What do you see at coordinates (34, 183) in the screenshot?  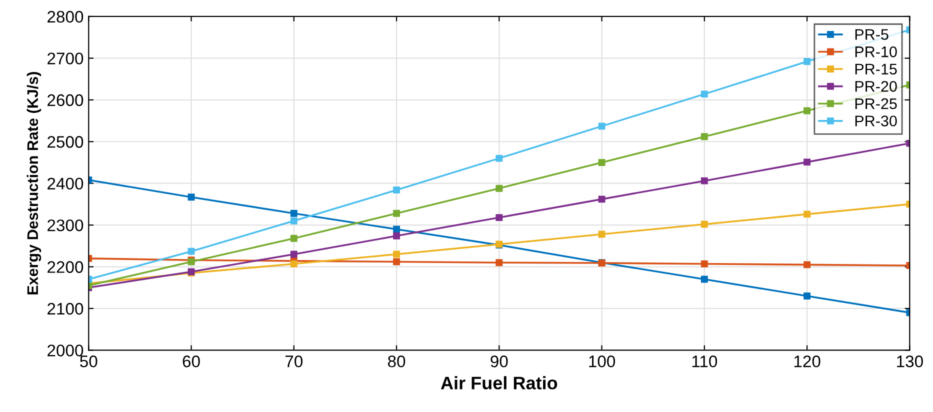 I see `y-axis-title: Exergy Destruction Rate (KJ/s)` at bounding box center [34, 183].